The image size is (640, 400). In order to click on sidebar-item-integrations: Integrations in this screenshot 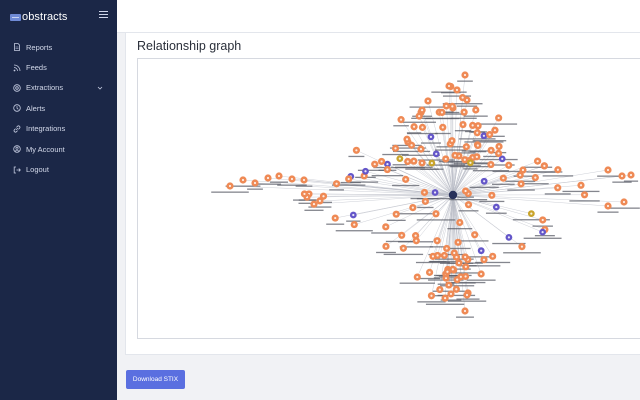, I will do `click(58, 129)`.